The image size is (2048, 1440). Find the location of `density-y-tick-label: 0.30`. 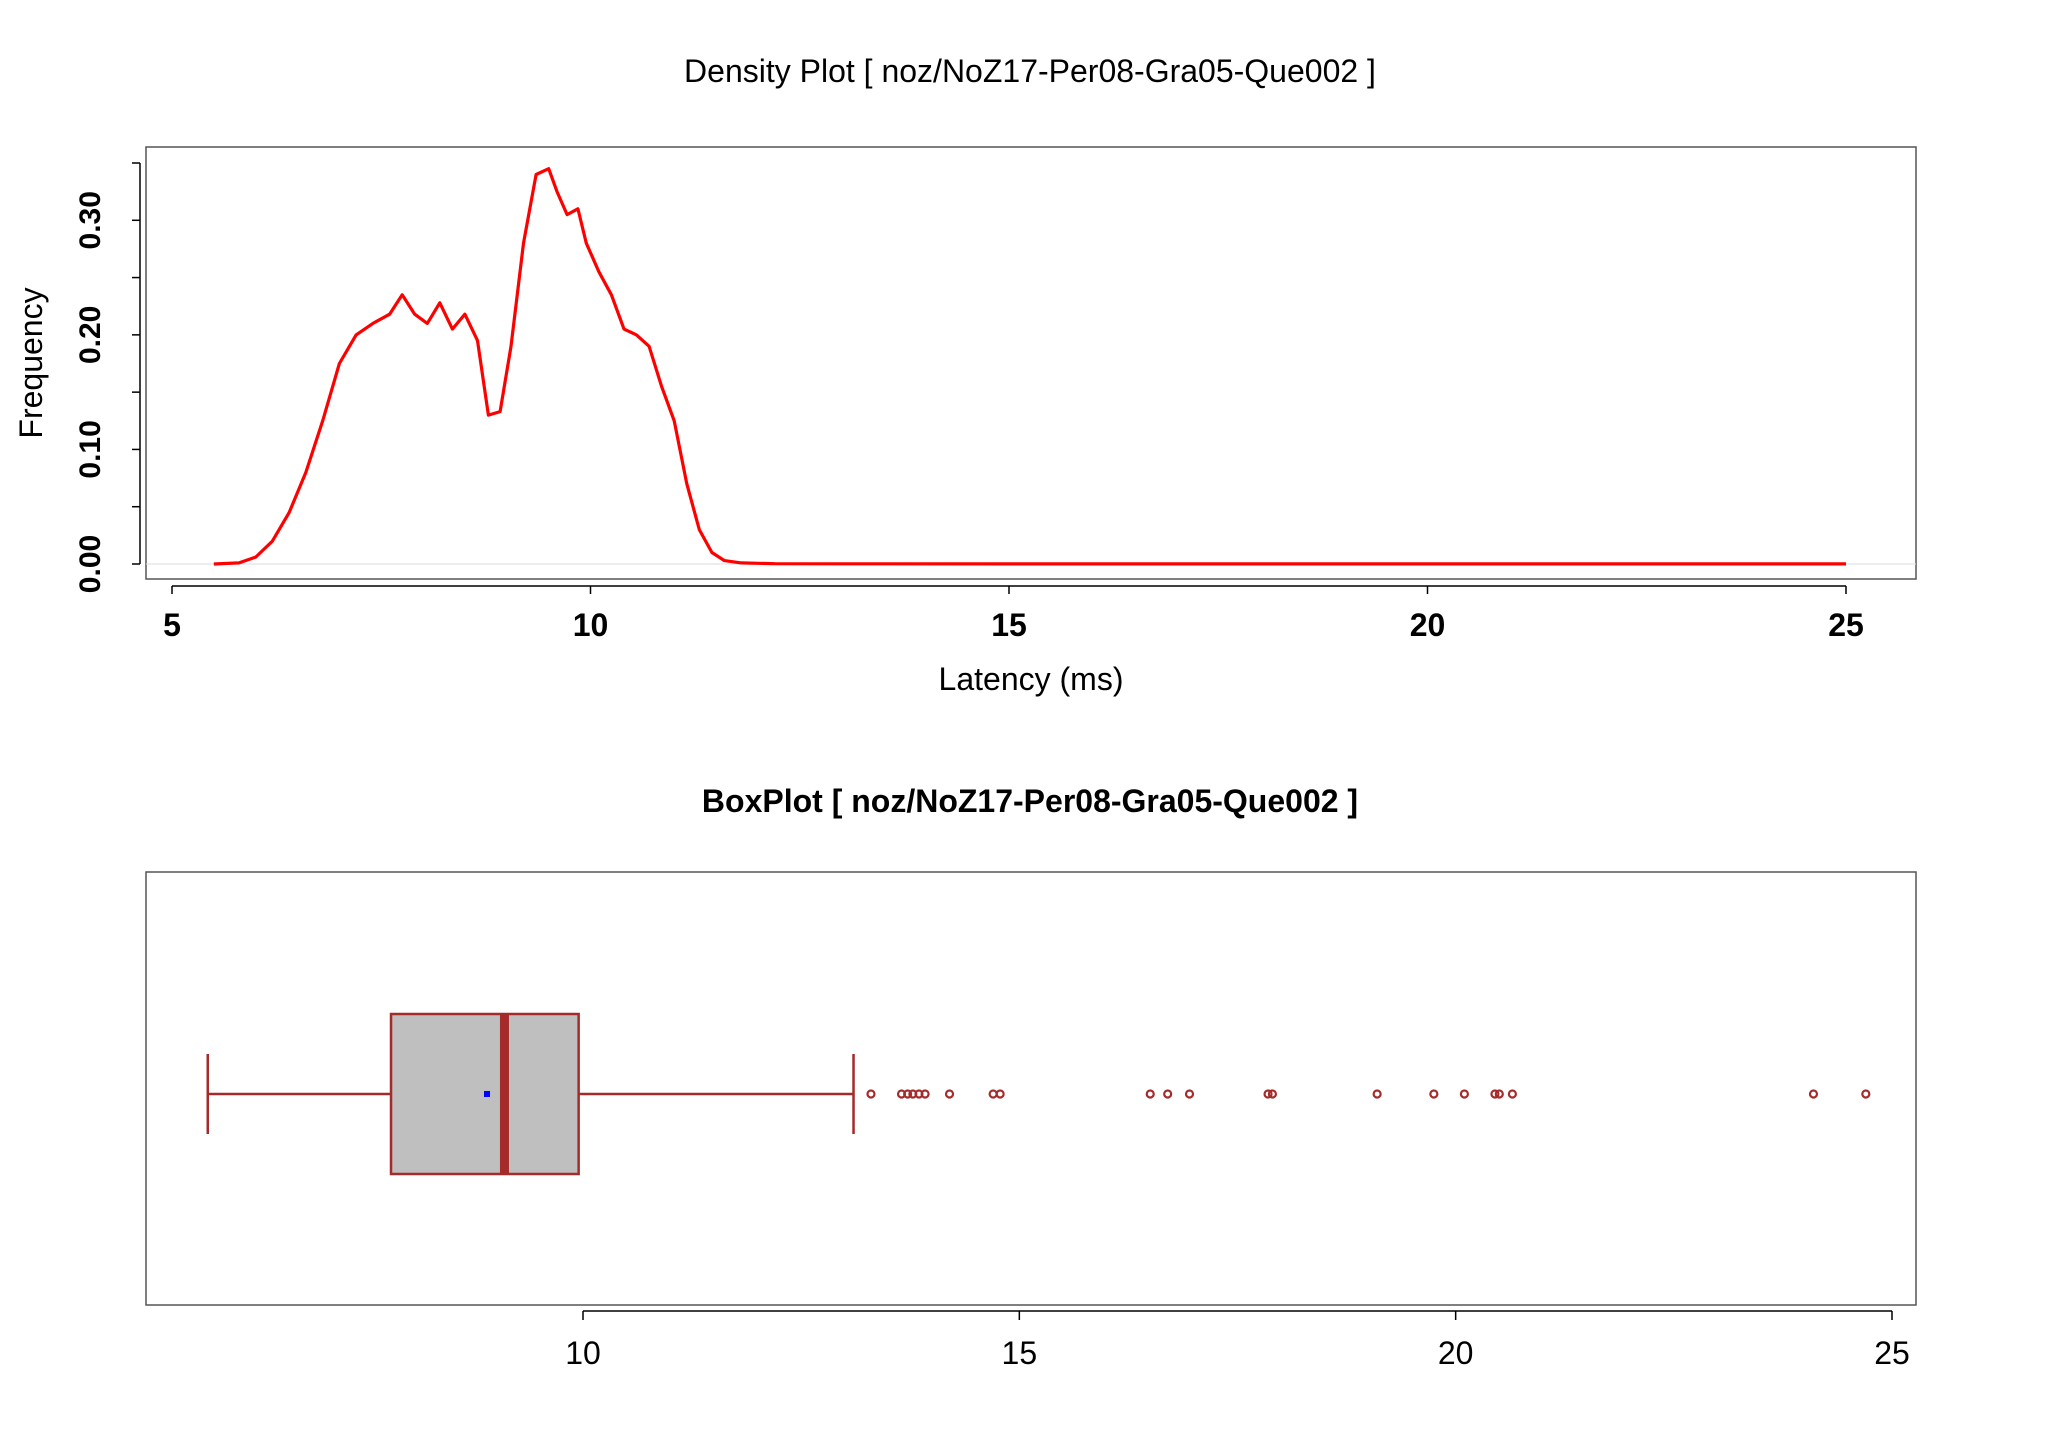

density-y-tick-label: 0.30 is located at coordinates (90, 220).